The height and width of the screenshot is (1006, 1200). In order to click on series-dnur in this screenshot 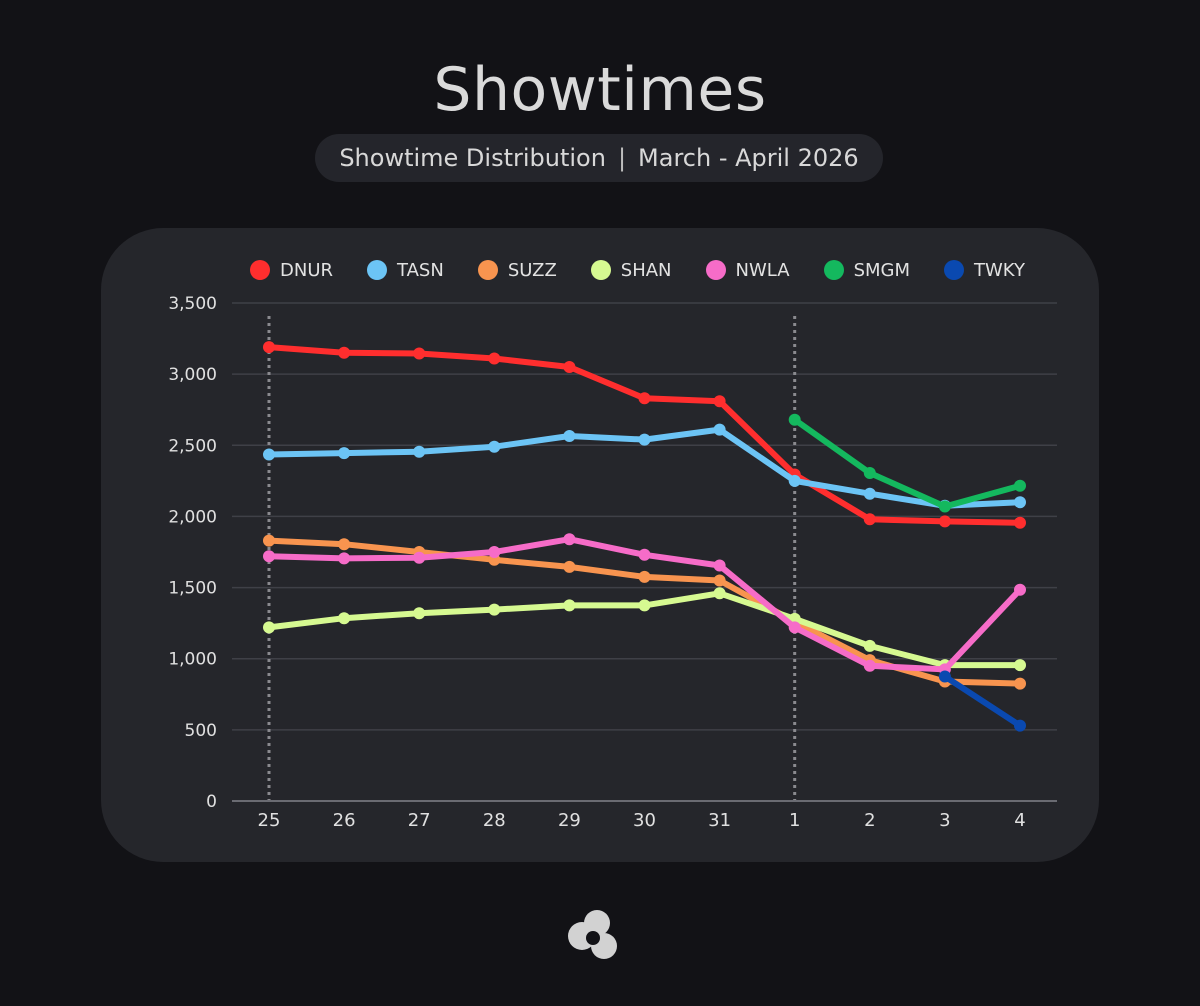, I will do `click(644, 435)`.